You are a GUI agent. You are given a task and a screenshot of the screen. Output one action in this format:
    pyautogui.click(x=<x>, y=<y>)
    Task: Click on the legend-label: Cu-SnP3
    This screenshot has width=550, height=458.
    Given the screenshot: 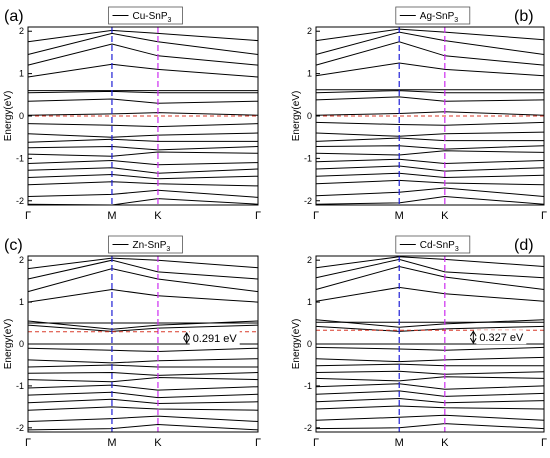 What is the action you would take?
    pyautogui.click(x=152, y=17)
    